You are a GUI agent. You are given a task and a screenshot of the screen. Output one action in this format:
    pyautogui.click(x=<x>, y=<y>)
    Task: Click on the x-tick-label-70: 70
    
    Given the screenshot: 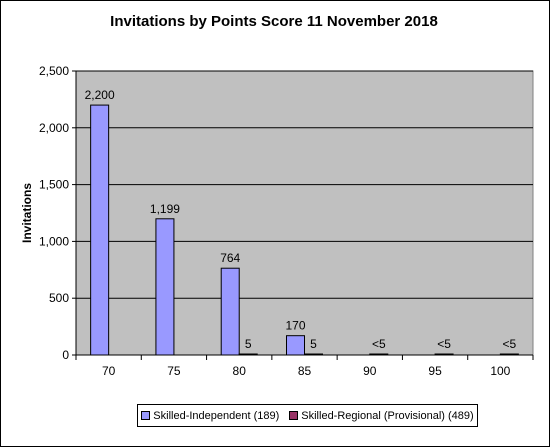 What is the action you would take?
    pyautogui.click(x=109, y=371)
    